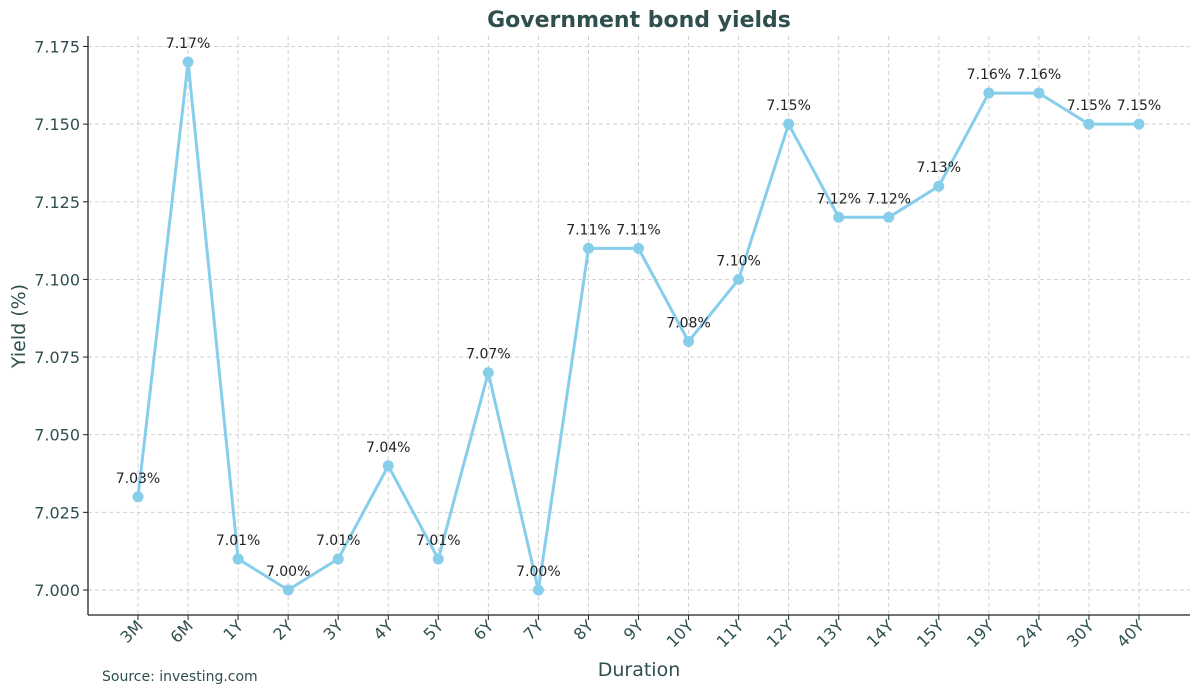 This screenshot has height=696, width=1200. Describe the element at coordinates (534, 630) in the screenshot. I see `x-tick-label: 7Y` at that location.